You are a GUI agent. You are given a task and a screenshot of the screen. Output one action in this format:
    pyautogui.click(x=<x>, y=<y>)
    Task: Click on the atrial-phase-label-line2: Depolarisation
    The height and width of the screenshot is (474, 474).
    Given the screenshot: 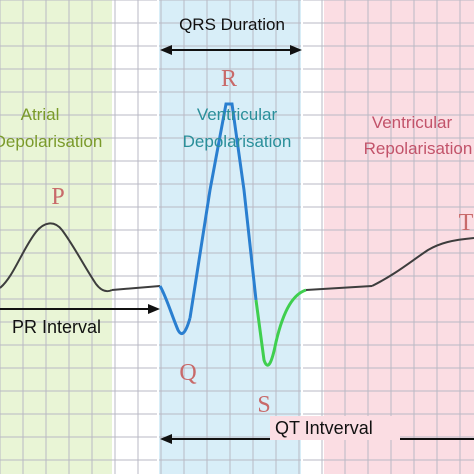 What is the action you would take?
    pyautogui.click(x=51, y=141)
    